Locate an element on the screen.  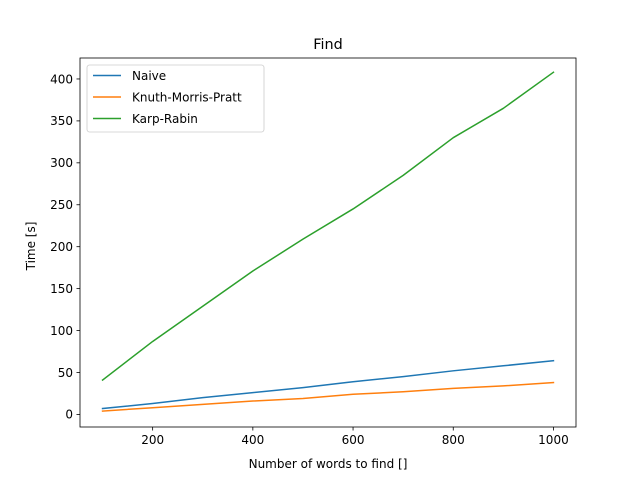
y-tick-label: 300 is located at coordinates (61, 163).